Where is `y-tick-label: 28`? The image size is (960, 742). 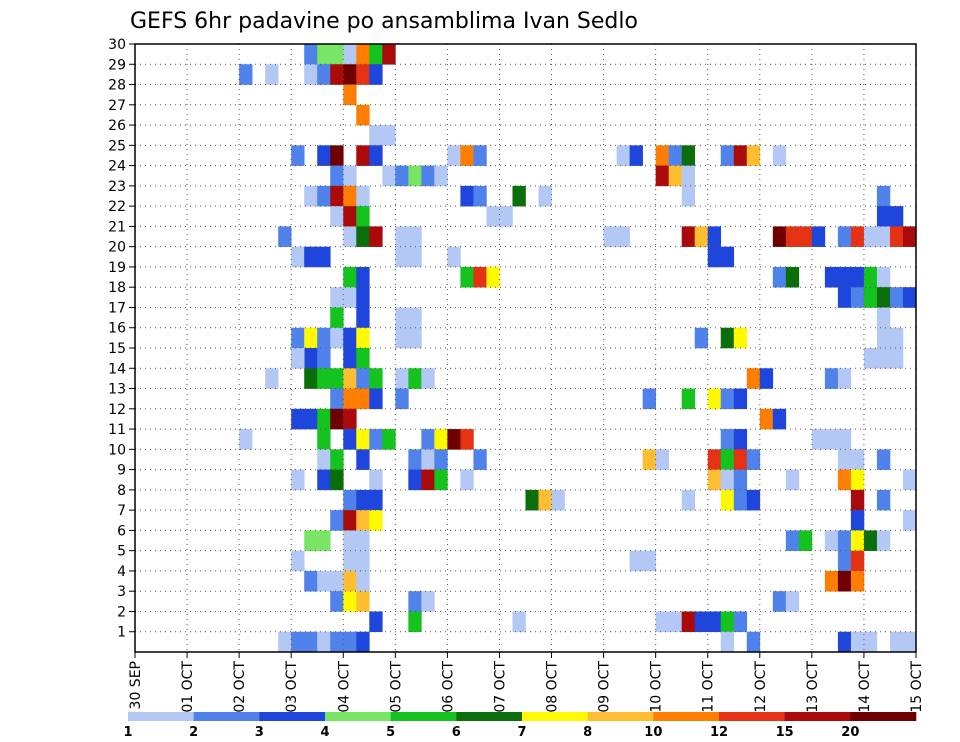
y-tick-label: 28 is located at coordinates (117, 86).